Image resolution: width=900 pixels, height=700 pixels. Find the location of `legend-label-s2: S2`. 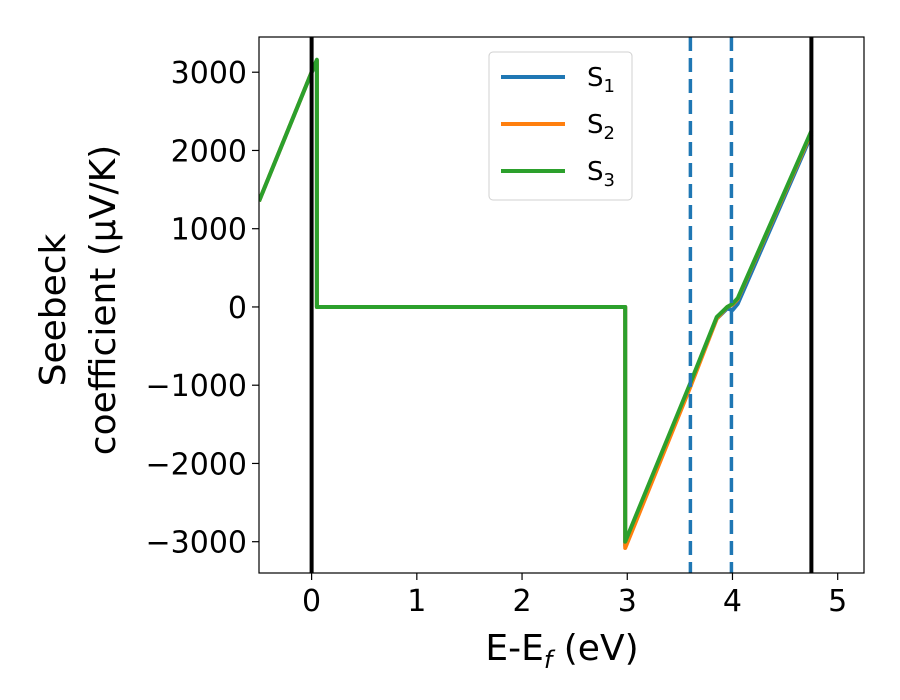

legend-label-s2: S2 is located at coordinates (601, 127).